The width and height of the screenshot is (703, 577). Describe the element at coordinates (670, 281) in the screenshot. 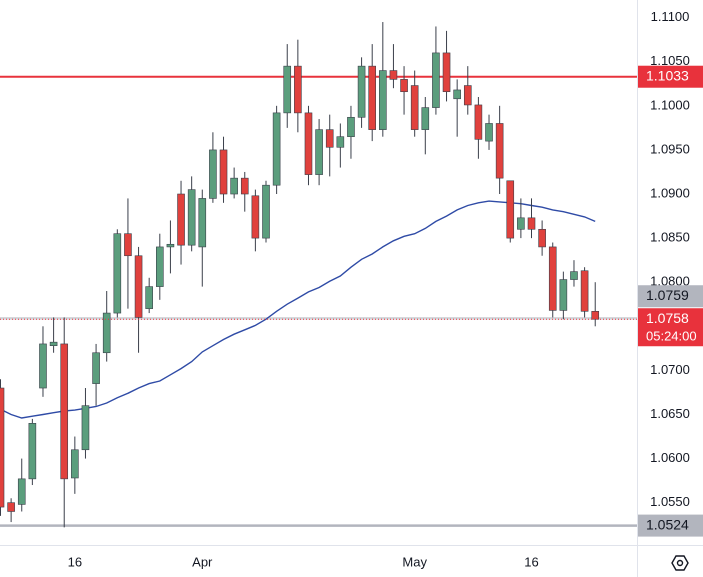

I see `y-tick-label: 1.0800` at that location.